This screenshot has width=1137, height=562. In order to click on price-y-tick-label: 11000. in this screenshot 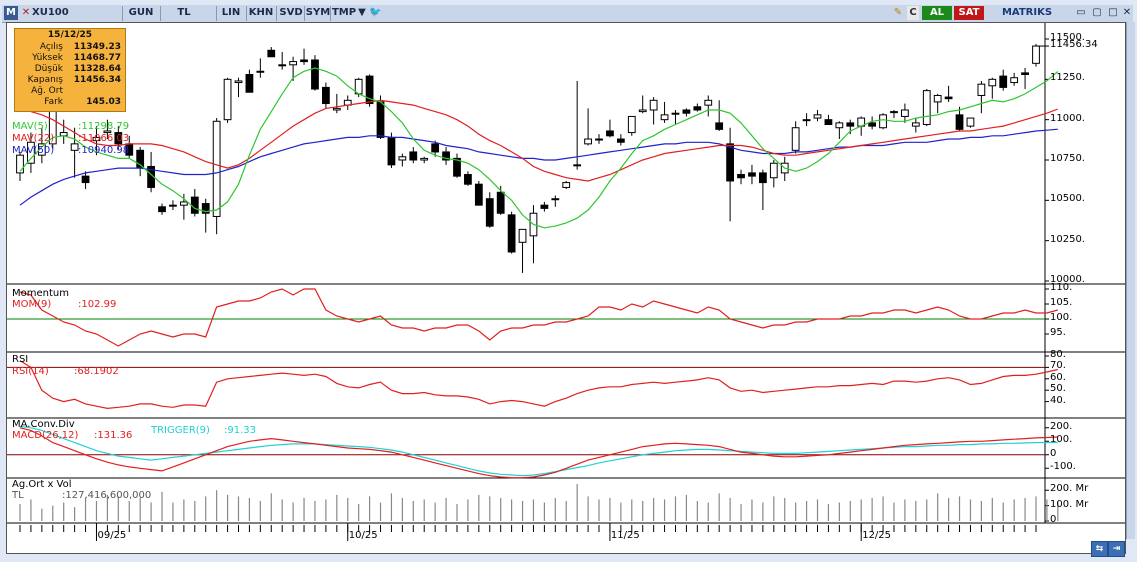, I will do `click(1067, 118)`.